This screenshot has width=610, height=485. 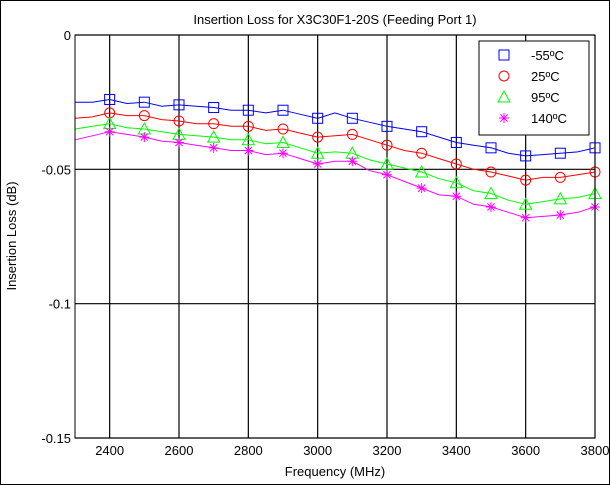 What do you see at coordinates (547, 55) in the screenshot?
I see `legend-label: -55ºC` at bounding box center [547, 55].